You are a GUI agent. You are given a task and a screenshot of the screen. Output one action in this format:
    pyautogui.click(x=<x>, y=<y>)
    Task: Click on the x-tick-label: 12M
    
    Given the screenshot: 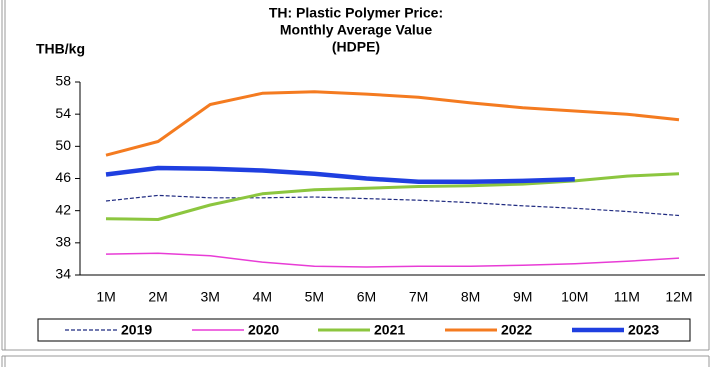 What is the action you would take?
    pyautogui.click(x=678, y=297)
    